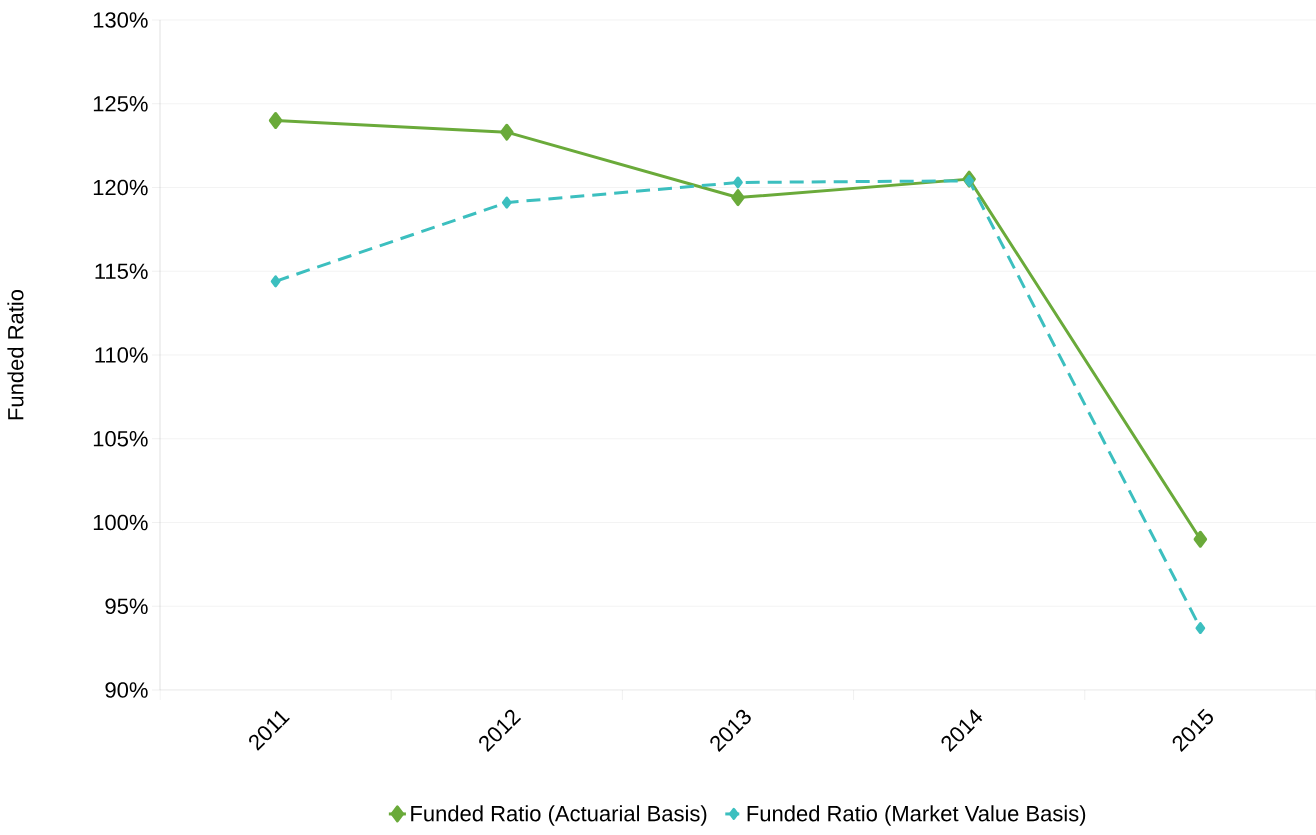 The image size is (1316, 835). I want to click on y-tick-label: 125%, so click(120, 103).